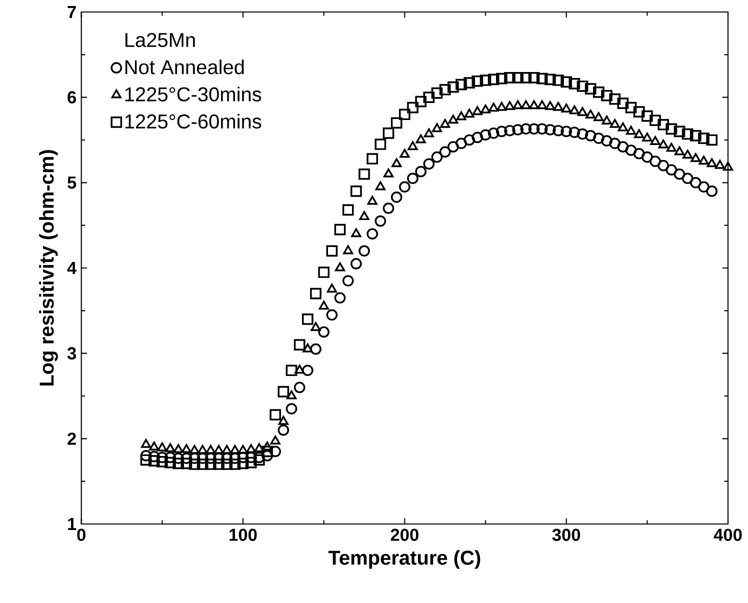  What do you see at coordinates (72, 182) in the screenshot?
I see `y-tick-label: 5` at bounding box center [72, 182].